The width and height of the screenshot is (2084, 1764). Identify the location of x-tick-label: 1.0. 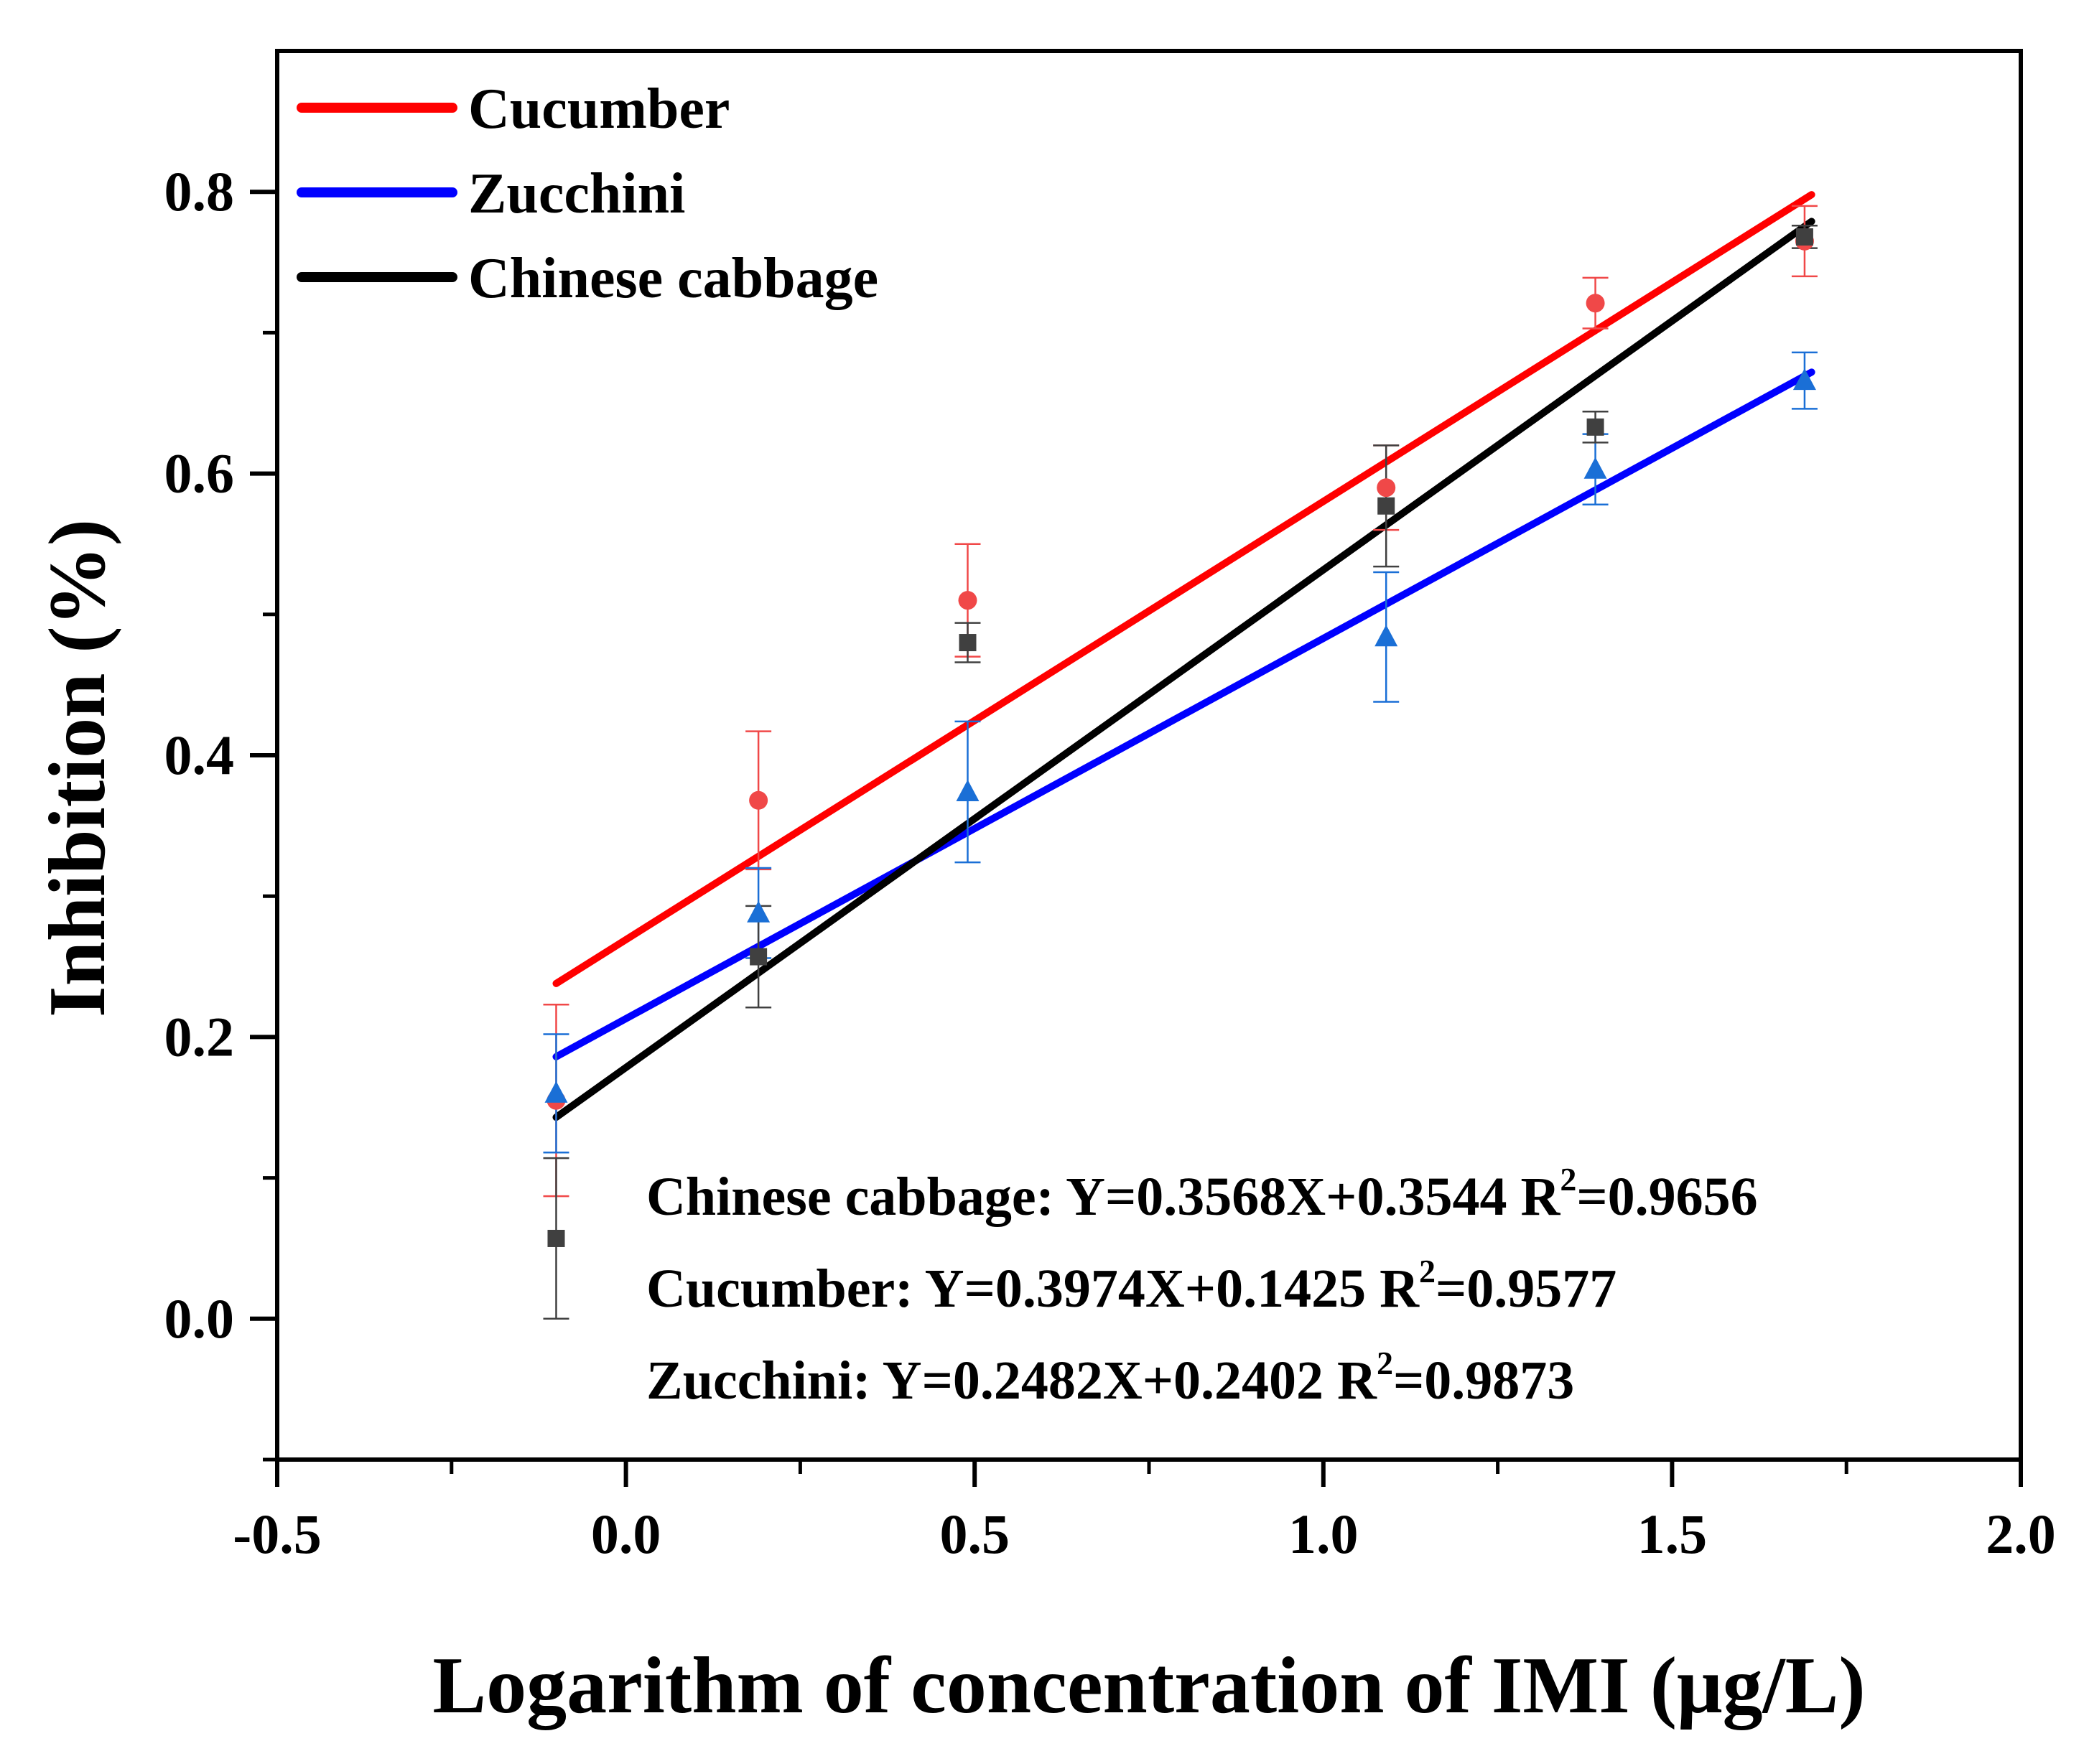
(1323, 1534).